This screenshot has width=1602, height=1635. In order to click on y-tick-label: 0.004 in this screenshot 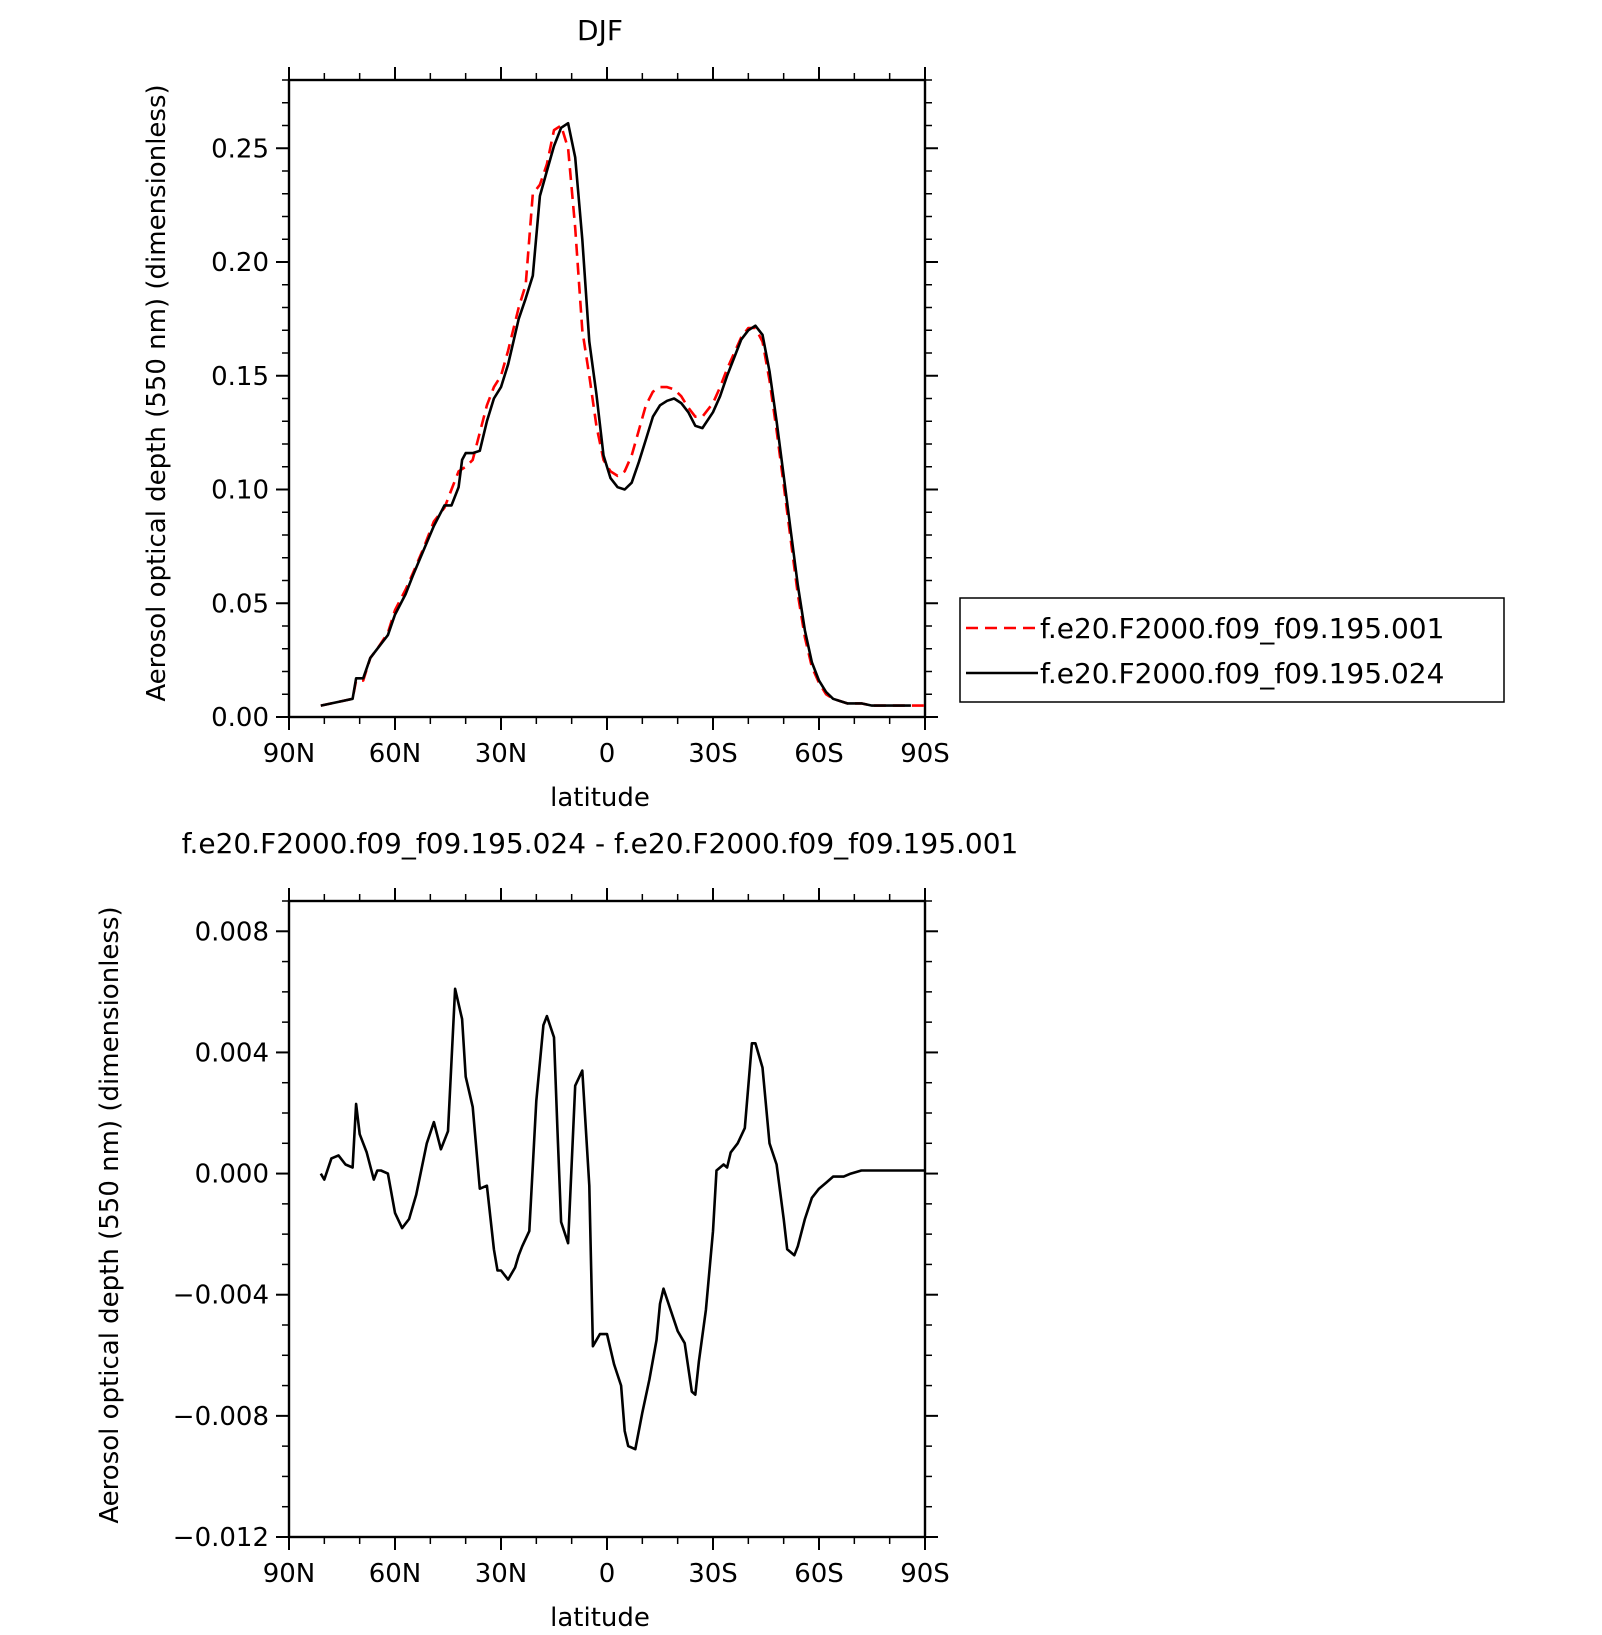, I will do `click(232, 1053)`.